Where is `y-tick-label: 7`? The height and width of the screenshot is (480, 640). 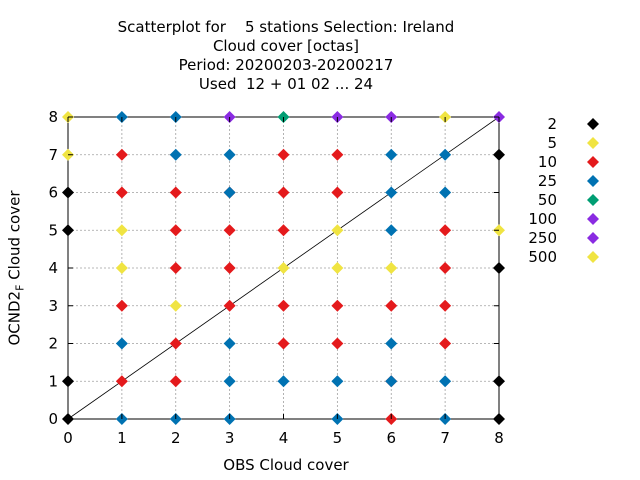
y-tick-label: 7 is located at coordinates (53, 155).